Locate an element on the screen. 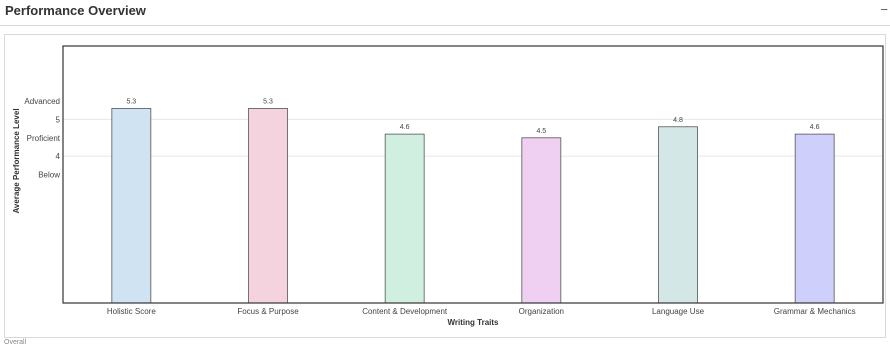 The height and width of the screenshot is (346, 890). panel-header: Performance Overview − is located at coordinates (445, 13).